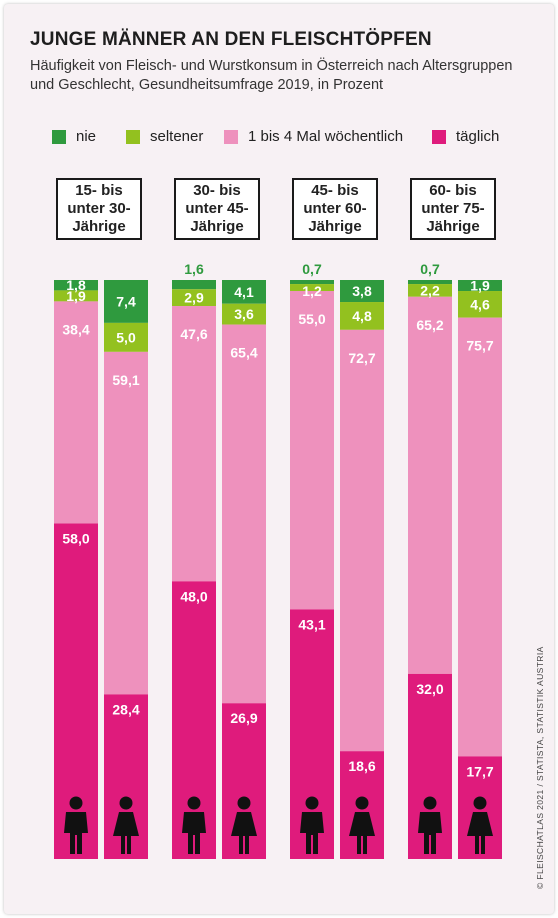  I want to click on legend-item-taeglich: täglich, so click(465, 136).